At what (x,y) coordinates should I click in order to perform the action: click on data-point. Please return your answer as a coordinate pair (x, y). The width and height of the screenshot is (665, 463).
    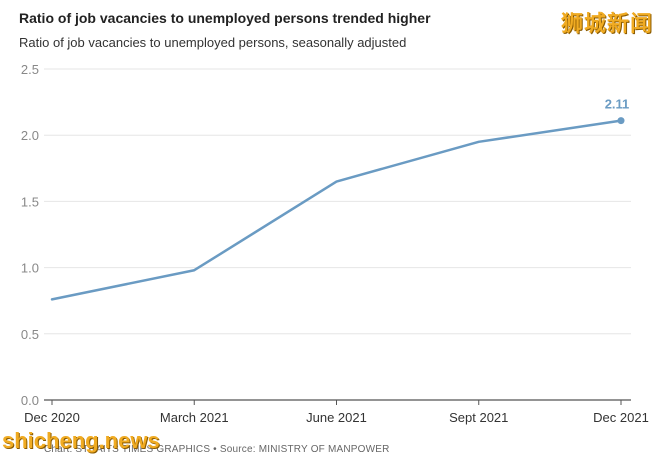
    Looking at the image, I should click on (621, 121).